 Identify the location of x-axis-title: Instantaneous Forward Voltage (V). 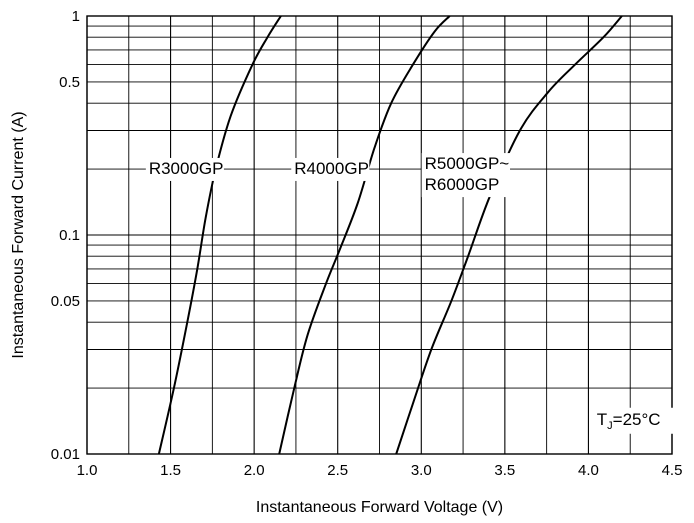
(379, 507).